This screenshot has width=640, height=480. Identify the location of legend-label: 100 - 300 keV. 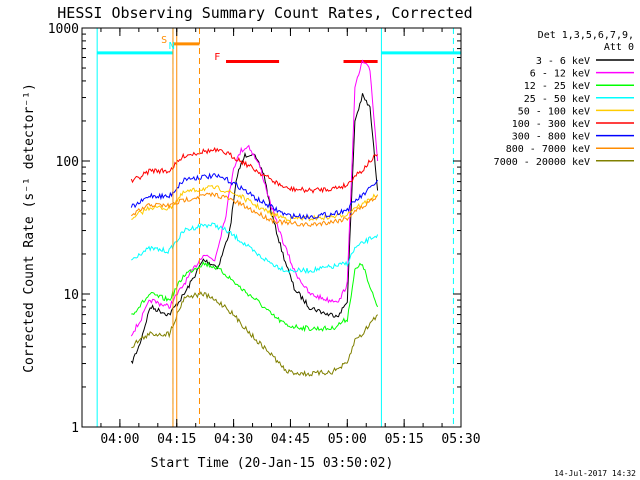
(551, 124).